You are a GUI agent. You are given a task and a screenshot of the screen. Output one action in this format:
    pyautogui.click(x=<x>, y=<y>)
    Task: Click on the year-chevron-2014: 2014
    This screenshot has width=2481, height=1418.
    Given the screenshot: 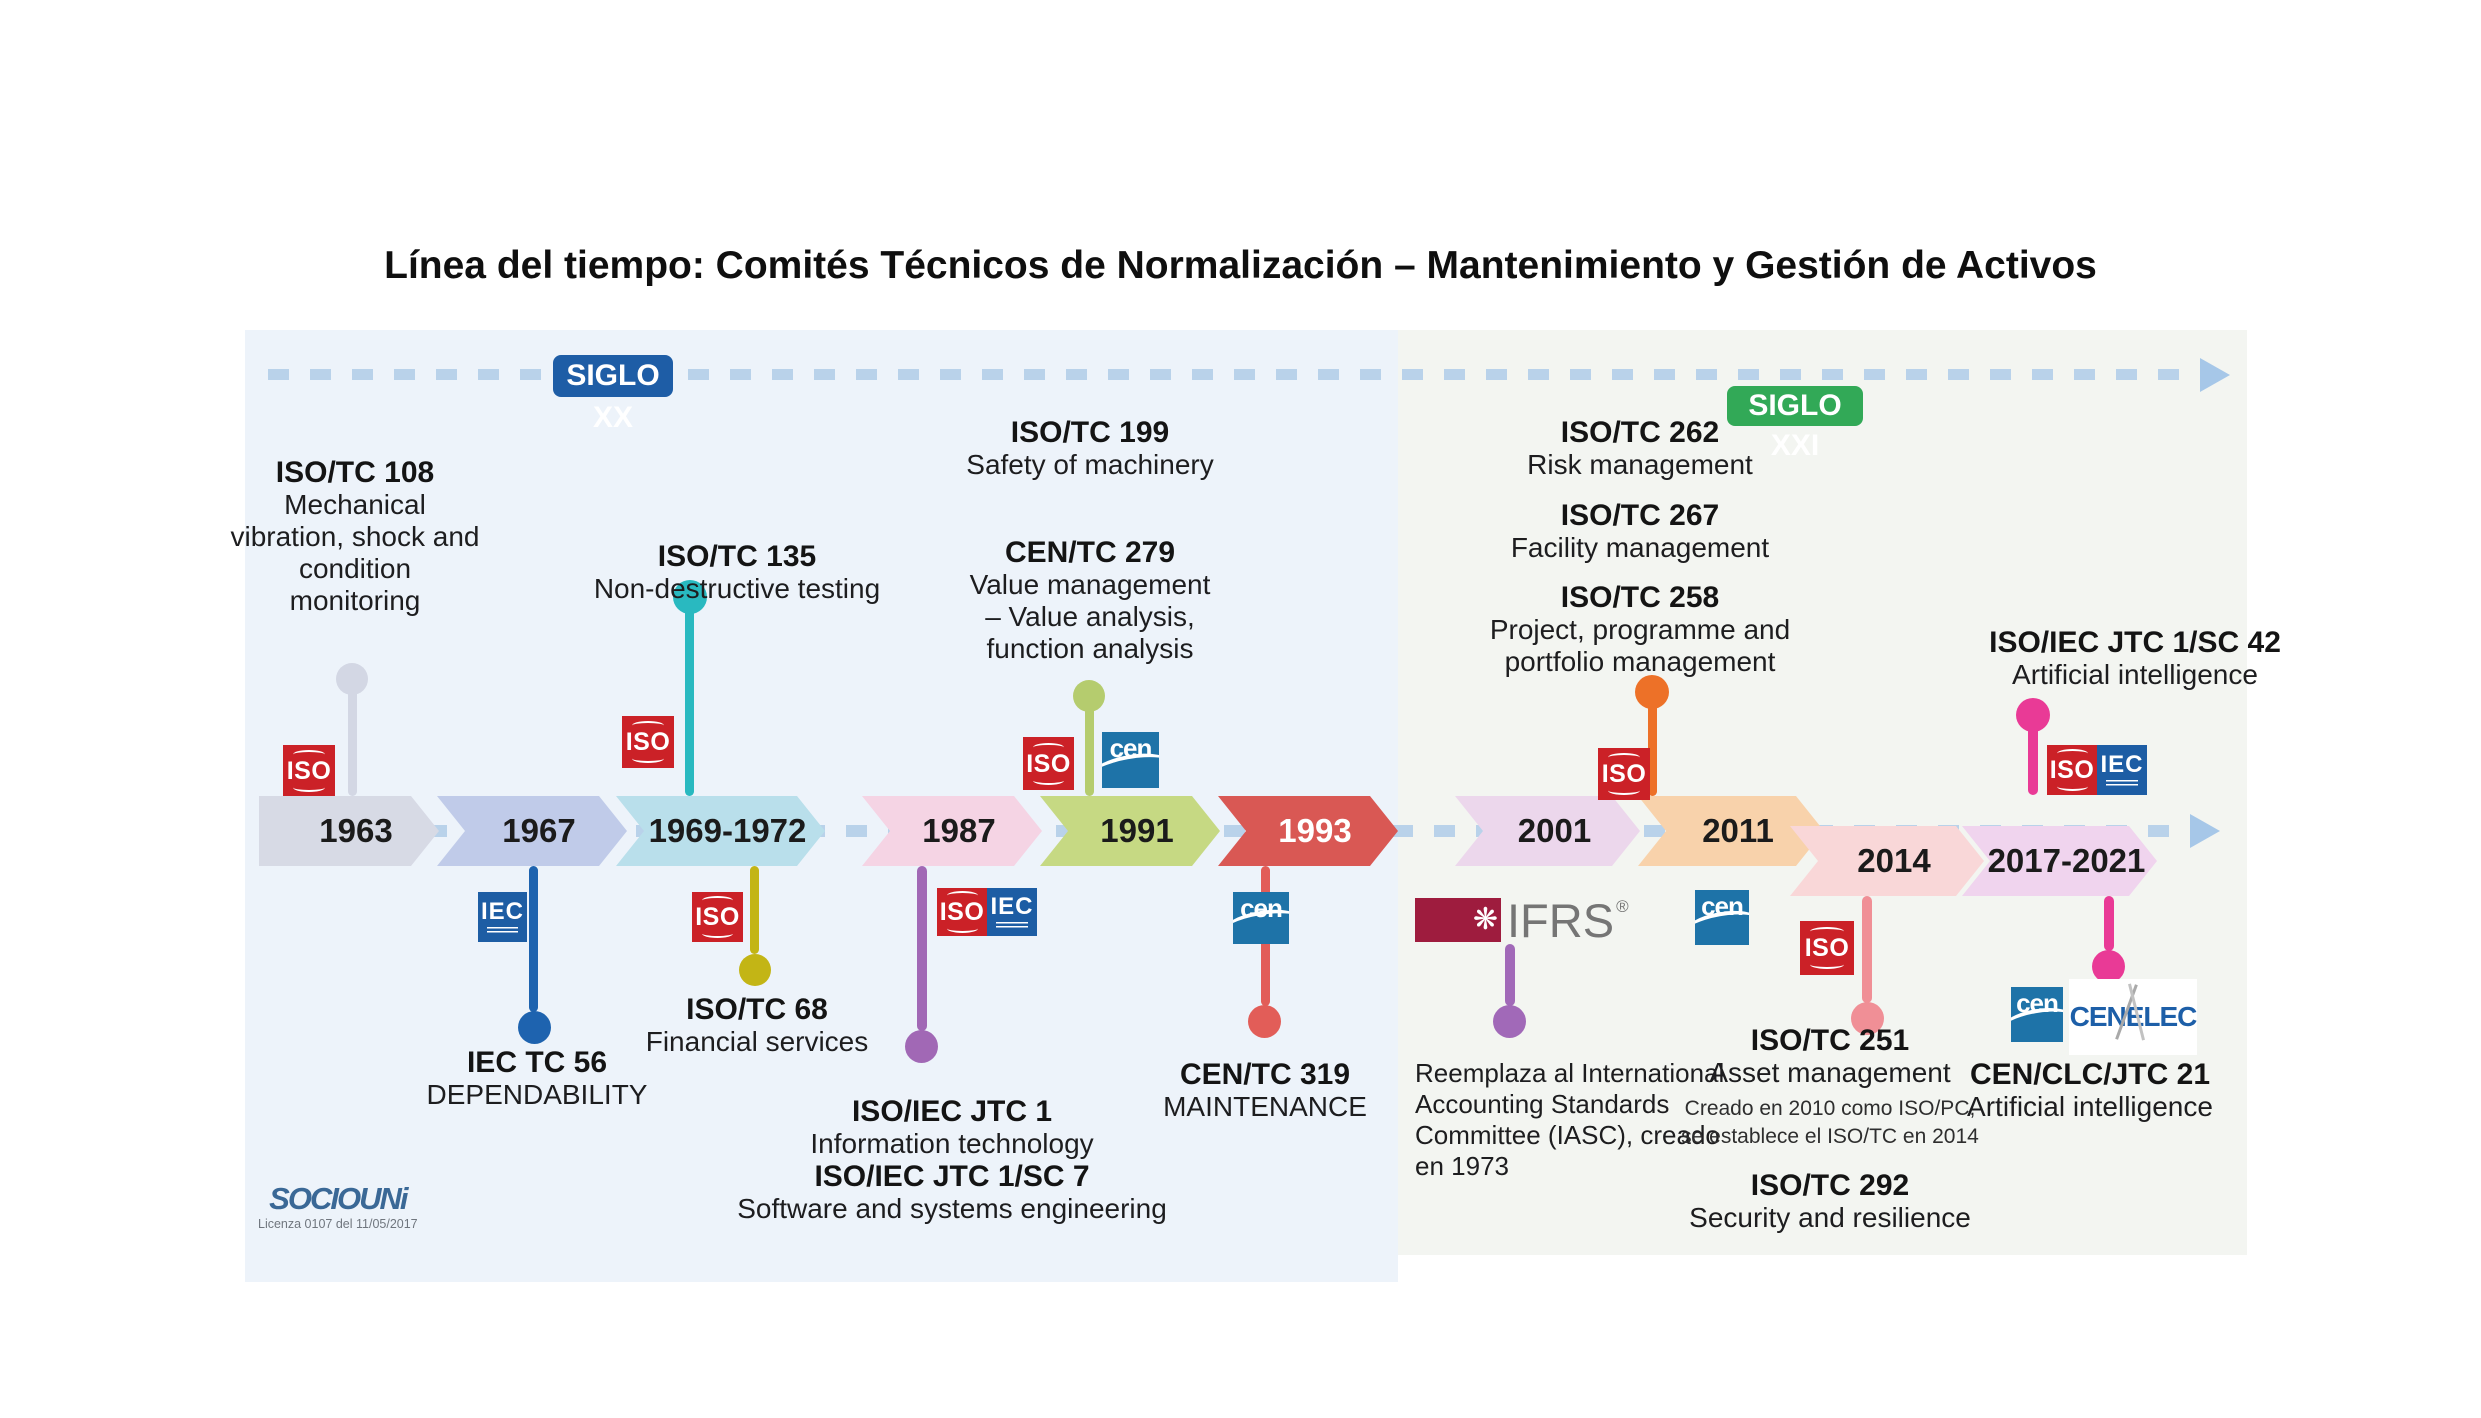 What is the action you would take?
    pyautogui.click(x=1887, y=861)
    